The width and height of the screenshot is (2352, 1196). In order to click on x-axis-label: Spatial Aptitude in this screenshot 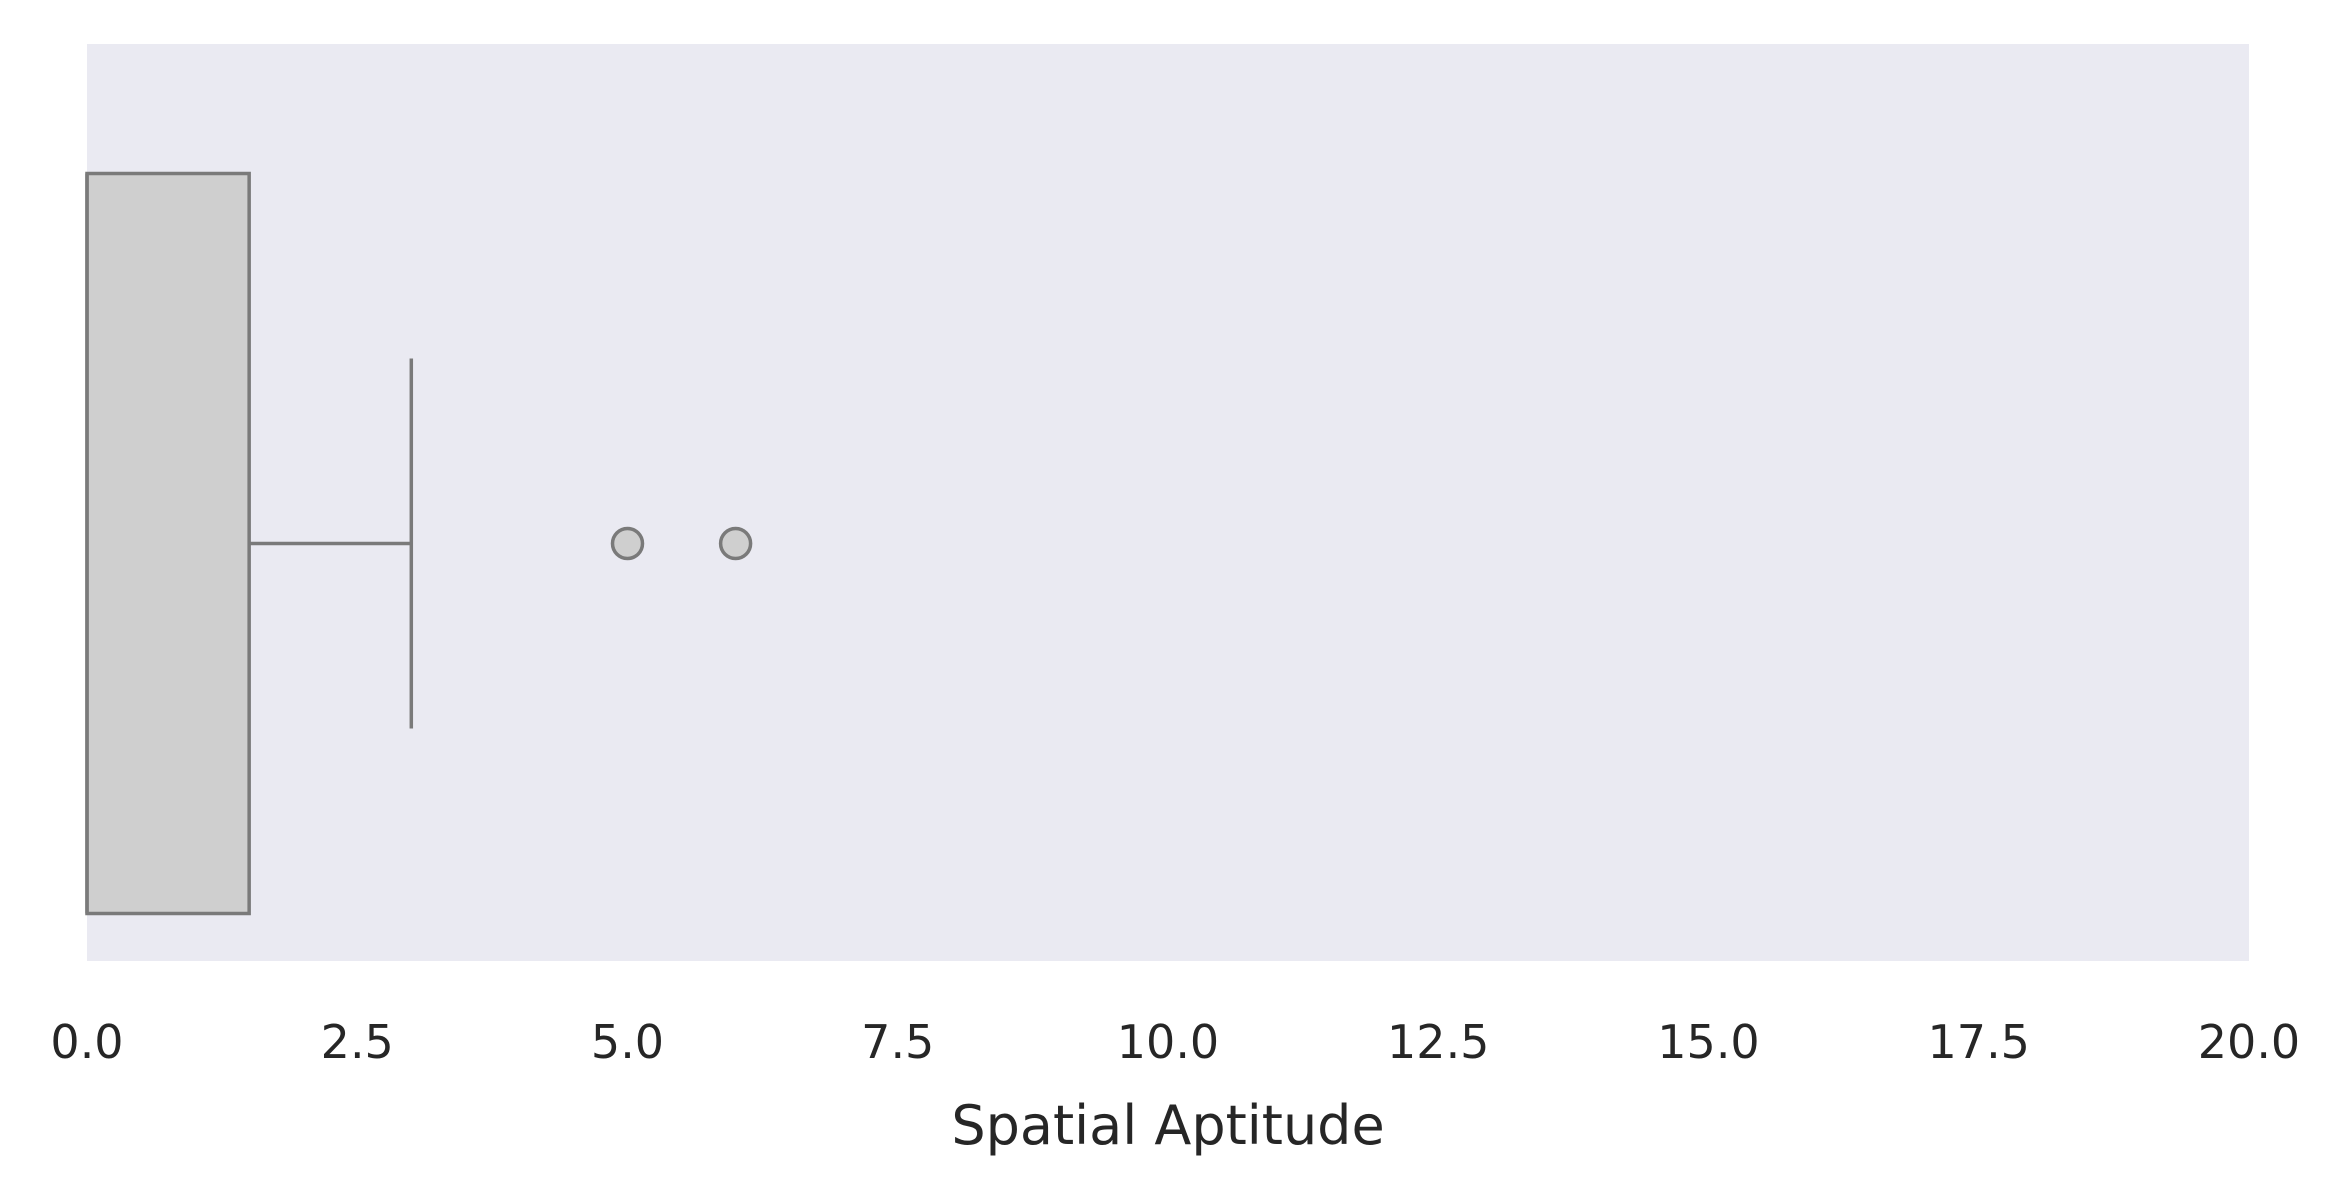, I will do `click(1167, 1125)`.